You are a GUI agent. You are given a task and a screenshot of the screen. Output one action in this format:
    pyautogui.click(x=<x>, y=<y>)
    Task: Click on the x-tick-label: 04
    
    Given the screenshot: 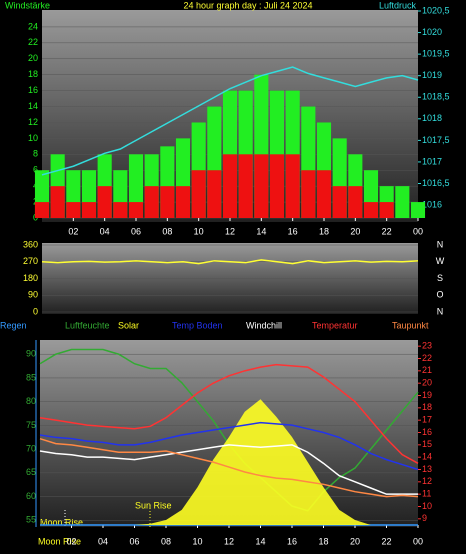 What is the action you would take?
    pyautogui.click(x=103, y=541)
    